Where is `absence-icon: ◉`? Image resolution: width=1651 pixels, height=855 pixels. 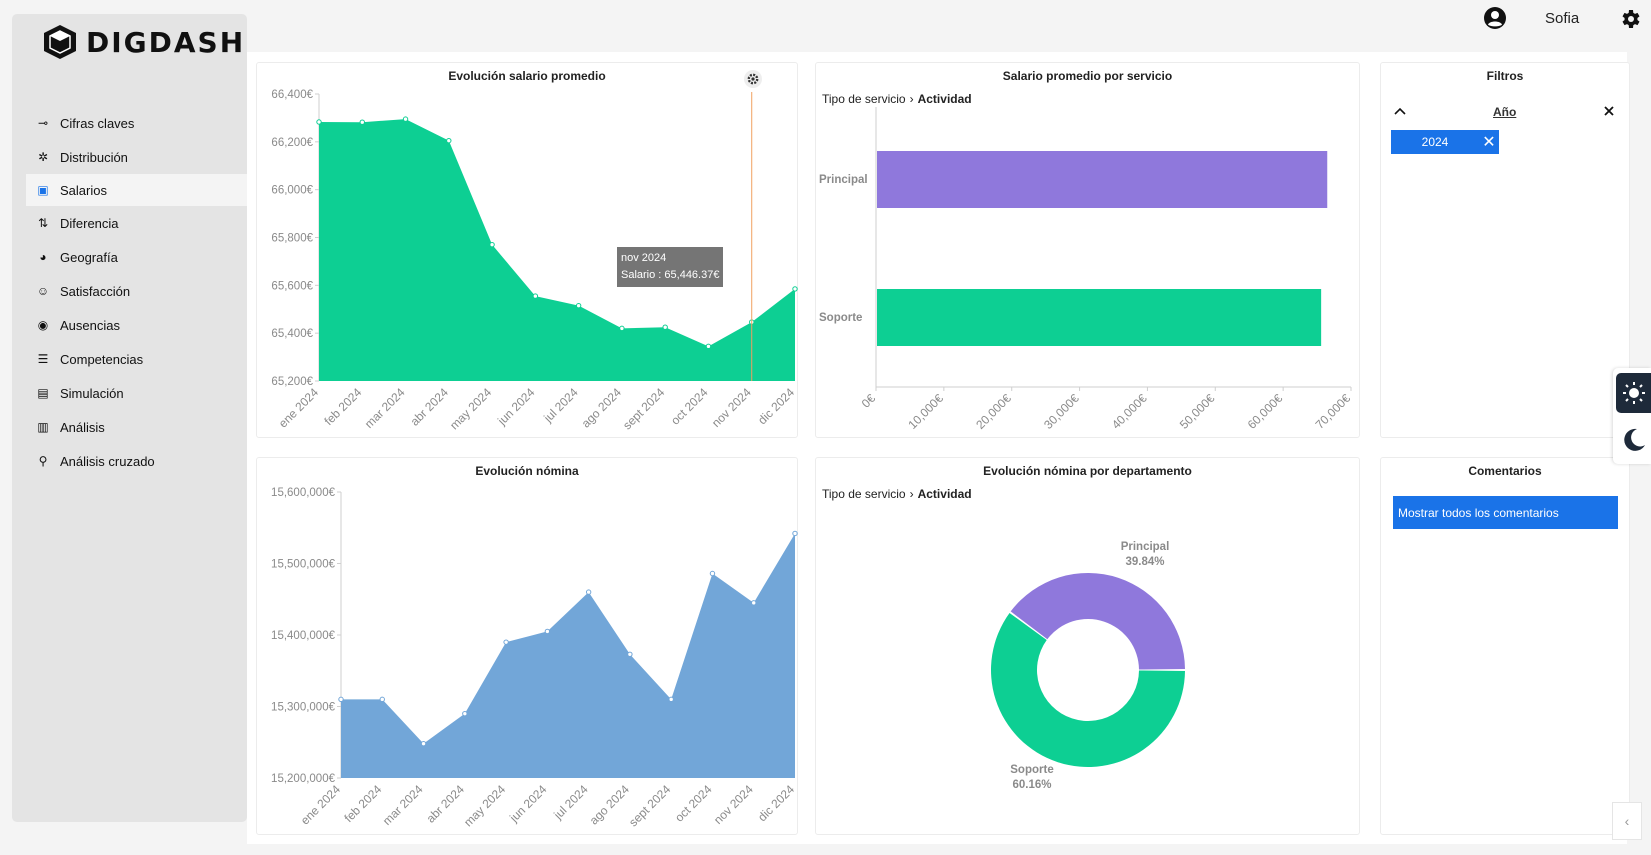
absence-icon: ◉ is located at coordinates (43, 325).